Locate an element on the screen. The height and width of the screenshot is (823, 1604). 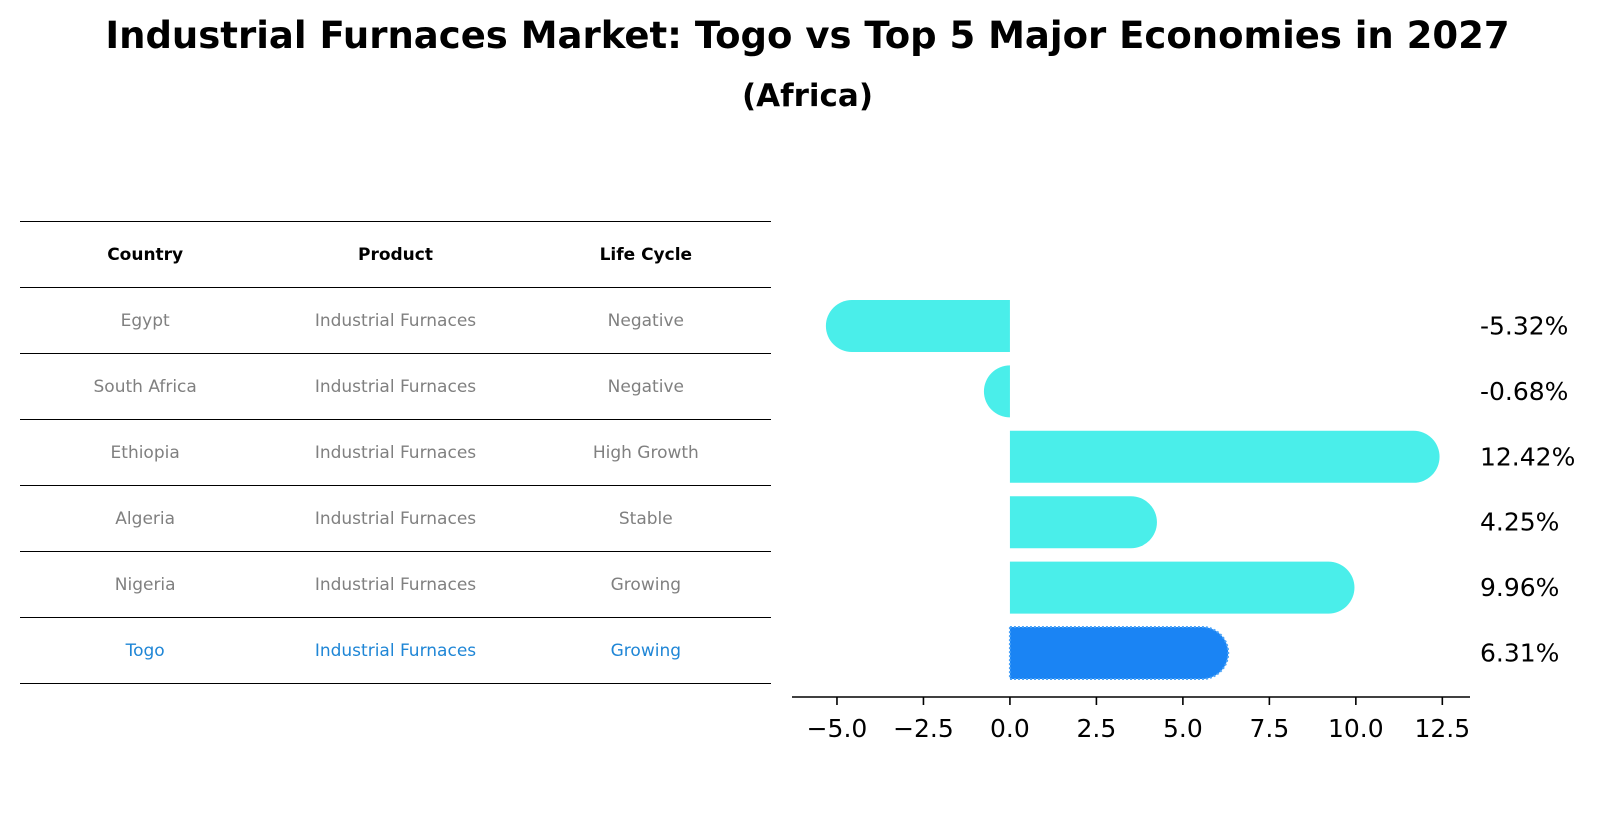
column-header-product: Product is located at coordinates (395, 254).